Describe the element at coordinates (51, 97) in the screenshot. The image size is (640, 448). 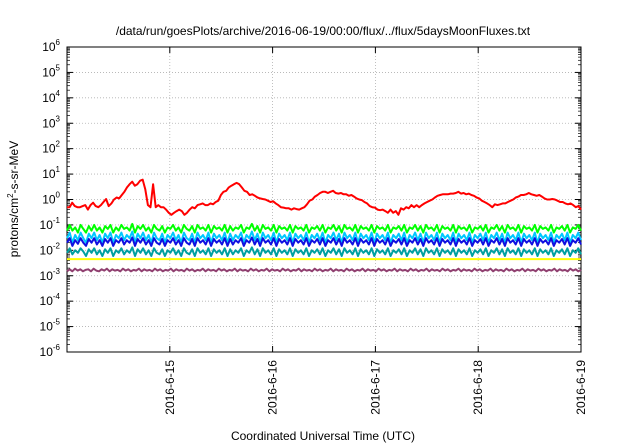
I see `y-tick-label: 10⁴` at that location.